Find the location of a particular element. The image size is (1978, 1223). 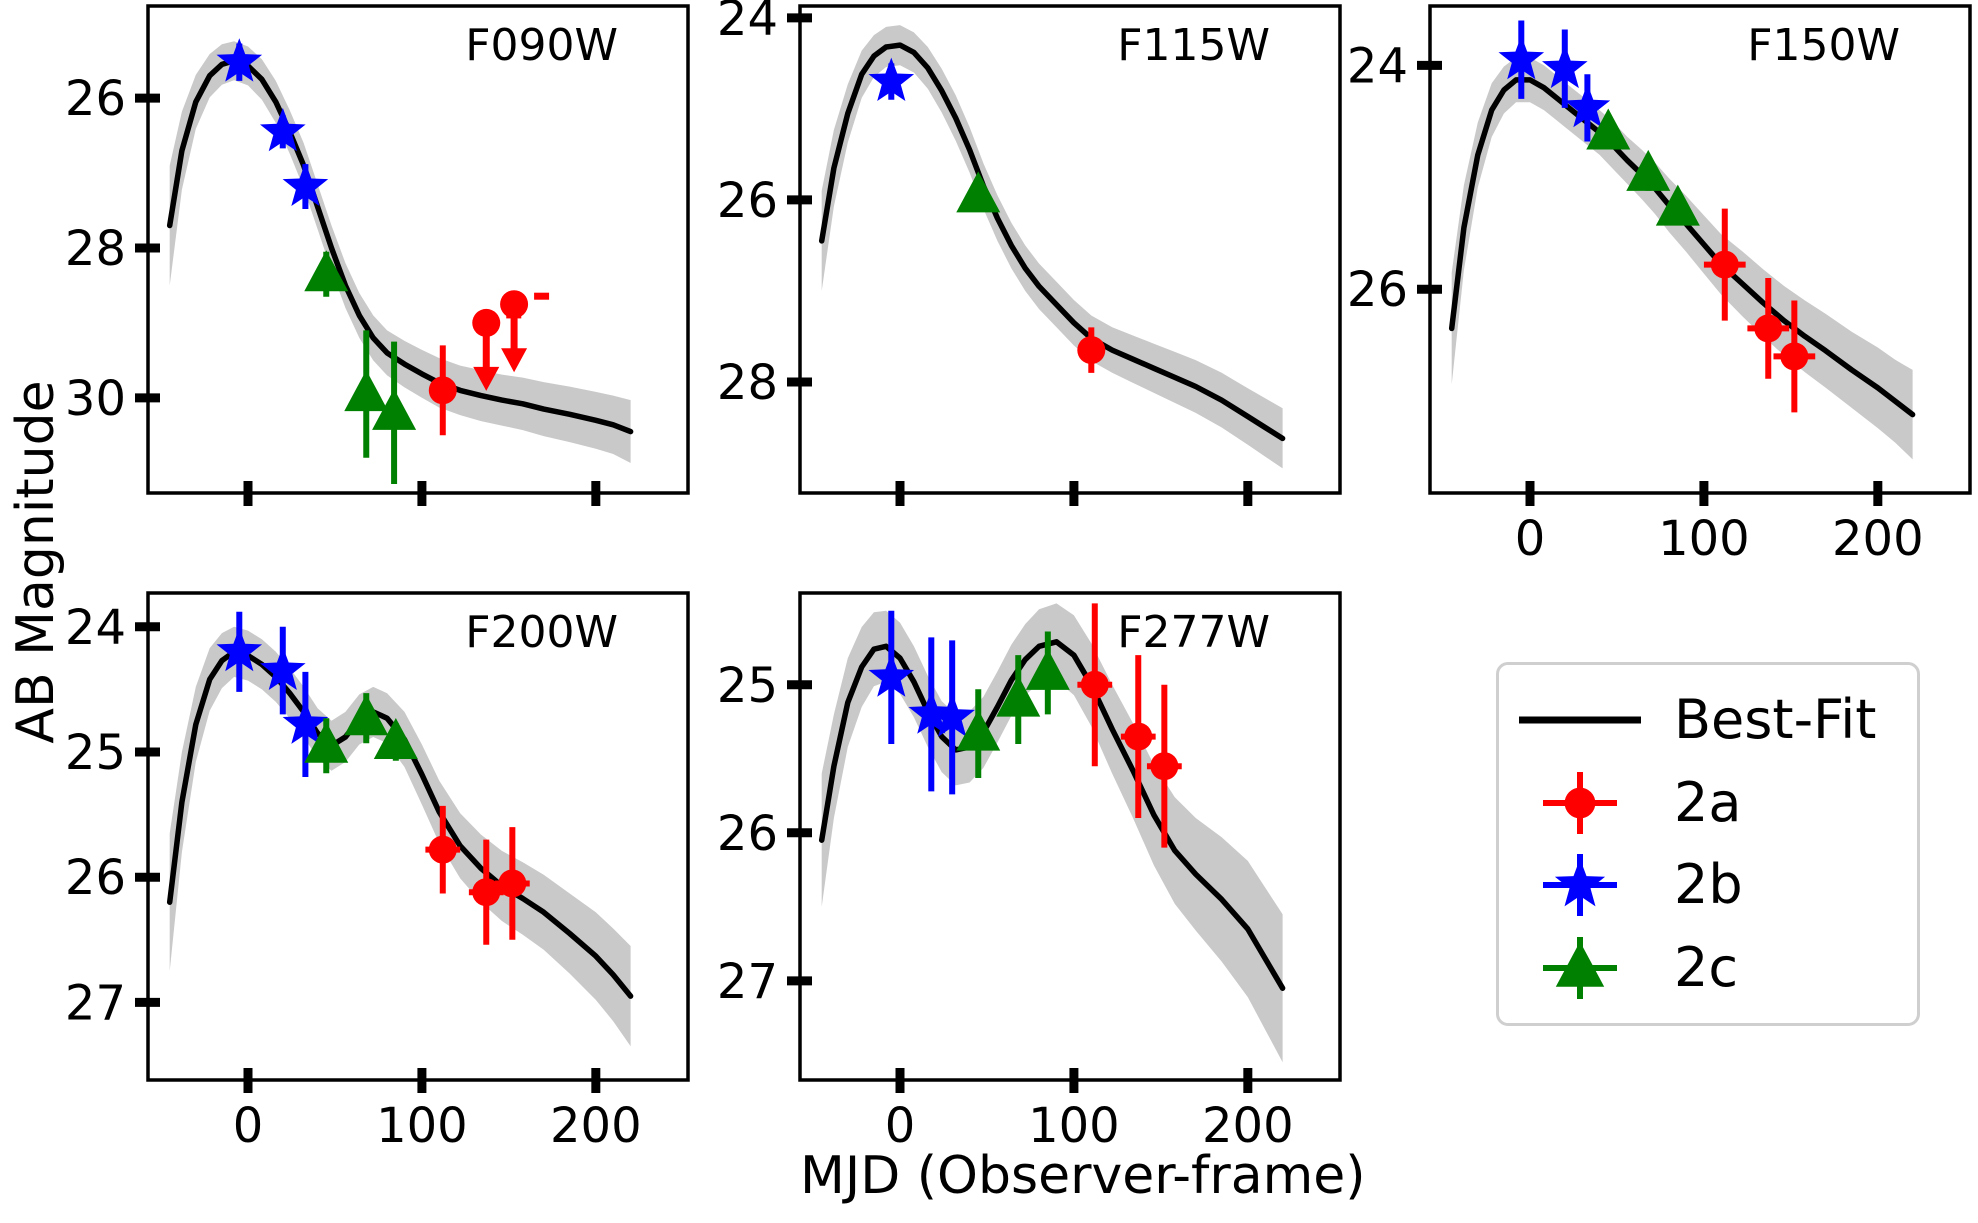

panel-title: F115W is located at coordinates (1193, 45).